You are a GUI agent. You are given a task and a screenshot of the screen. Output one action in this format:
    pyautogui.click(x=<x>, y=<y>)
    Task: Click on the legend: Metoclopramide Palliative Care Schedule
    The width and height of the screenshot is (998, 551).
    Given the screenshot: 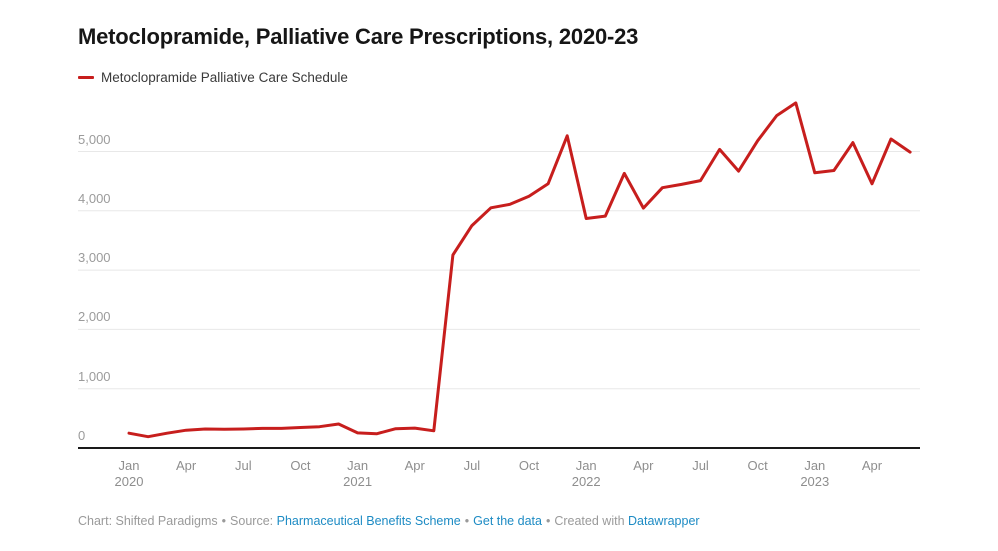 What is the action you would take?
    pyautogui.click(x=213, y=77)
    